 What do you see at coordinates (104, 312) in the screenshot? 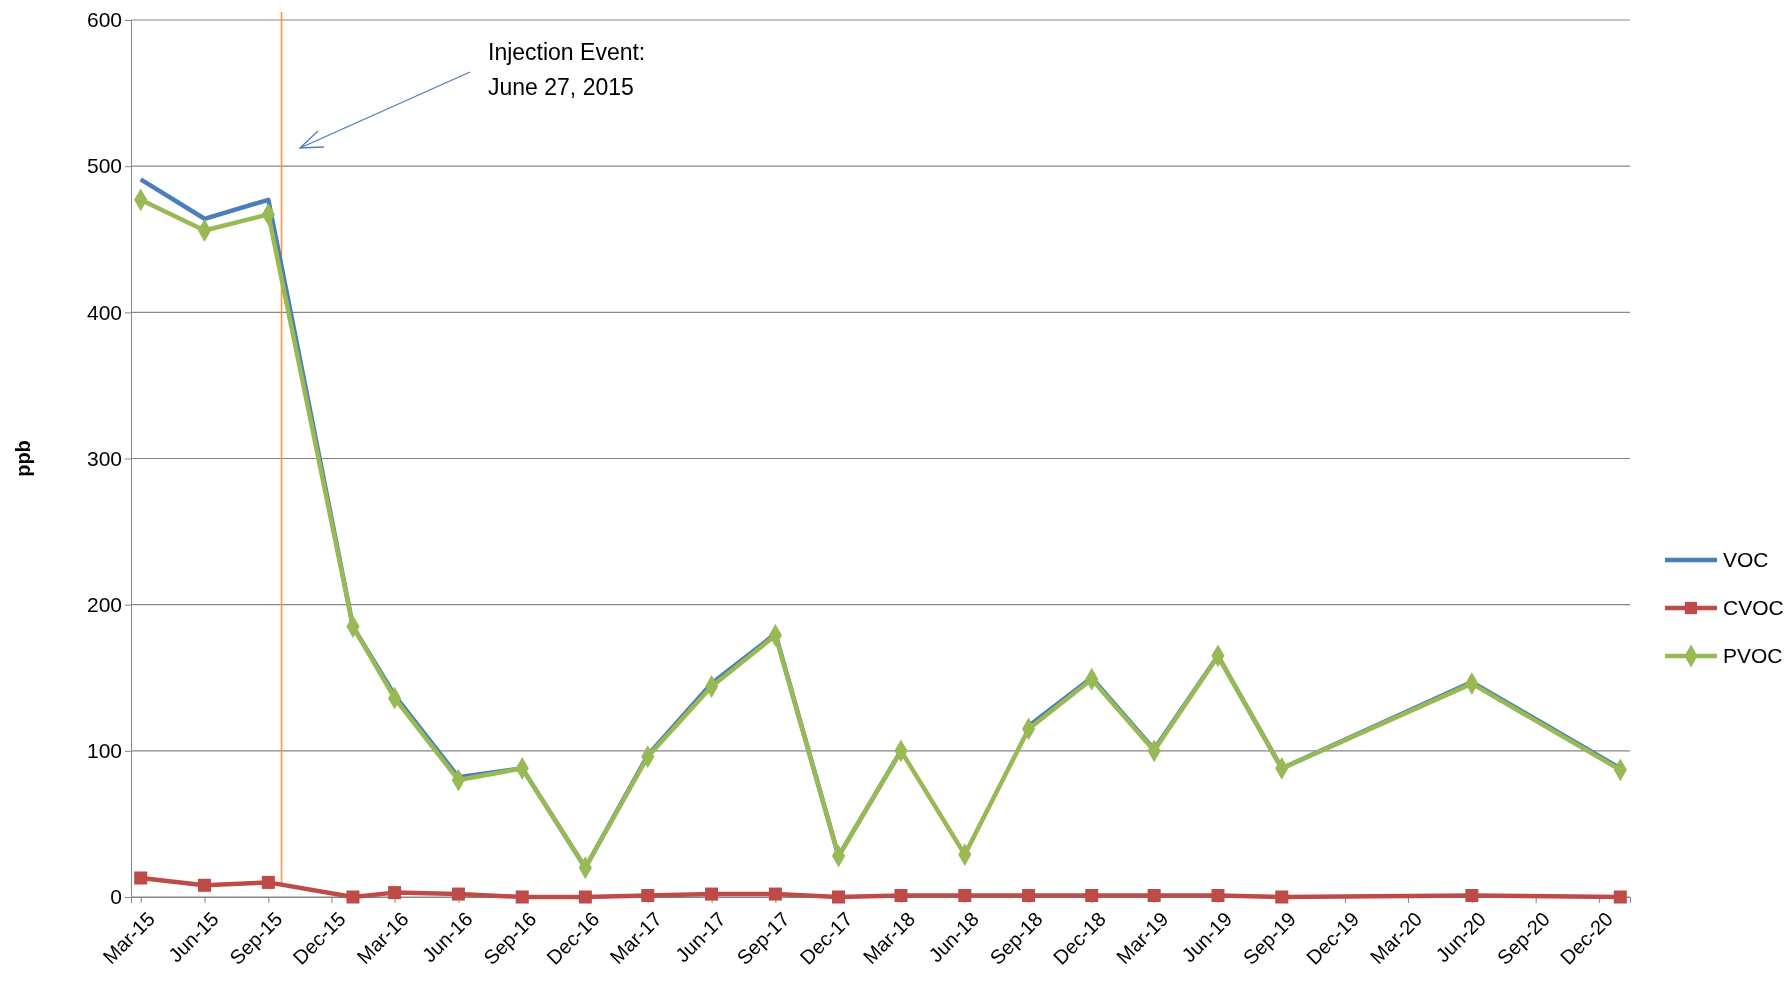
I see `y-tick-label: 400` at bounding box center [104, 312].